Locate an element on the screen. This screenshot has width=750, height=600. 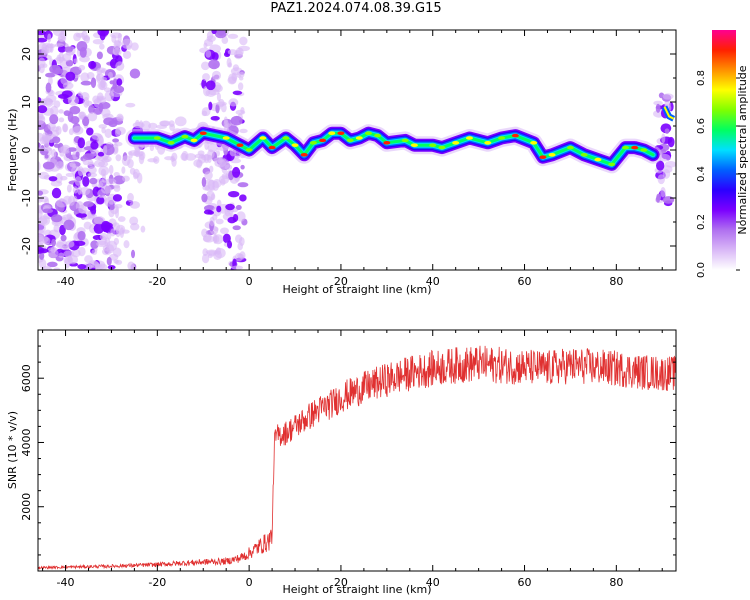
snr-x-label: Height of straight line (km) is located at coordinates (356, 589).